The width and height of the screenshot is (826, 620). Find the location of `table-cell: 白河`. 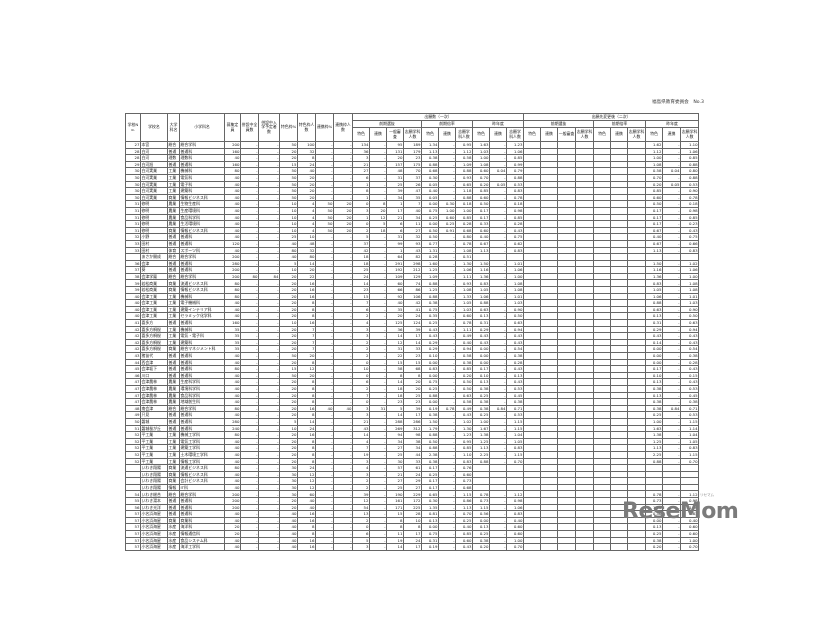

table-cell: 白河 is located at coordinates (154, 158).